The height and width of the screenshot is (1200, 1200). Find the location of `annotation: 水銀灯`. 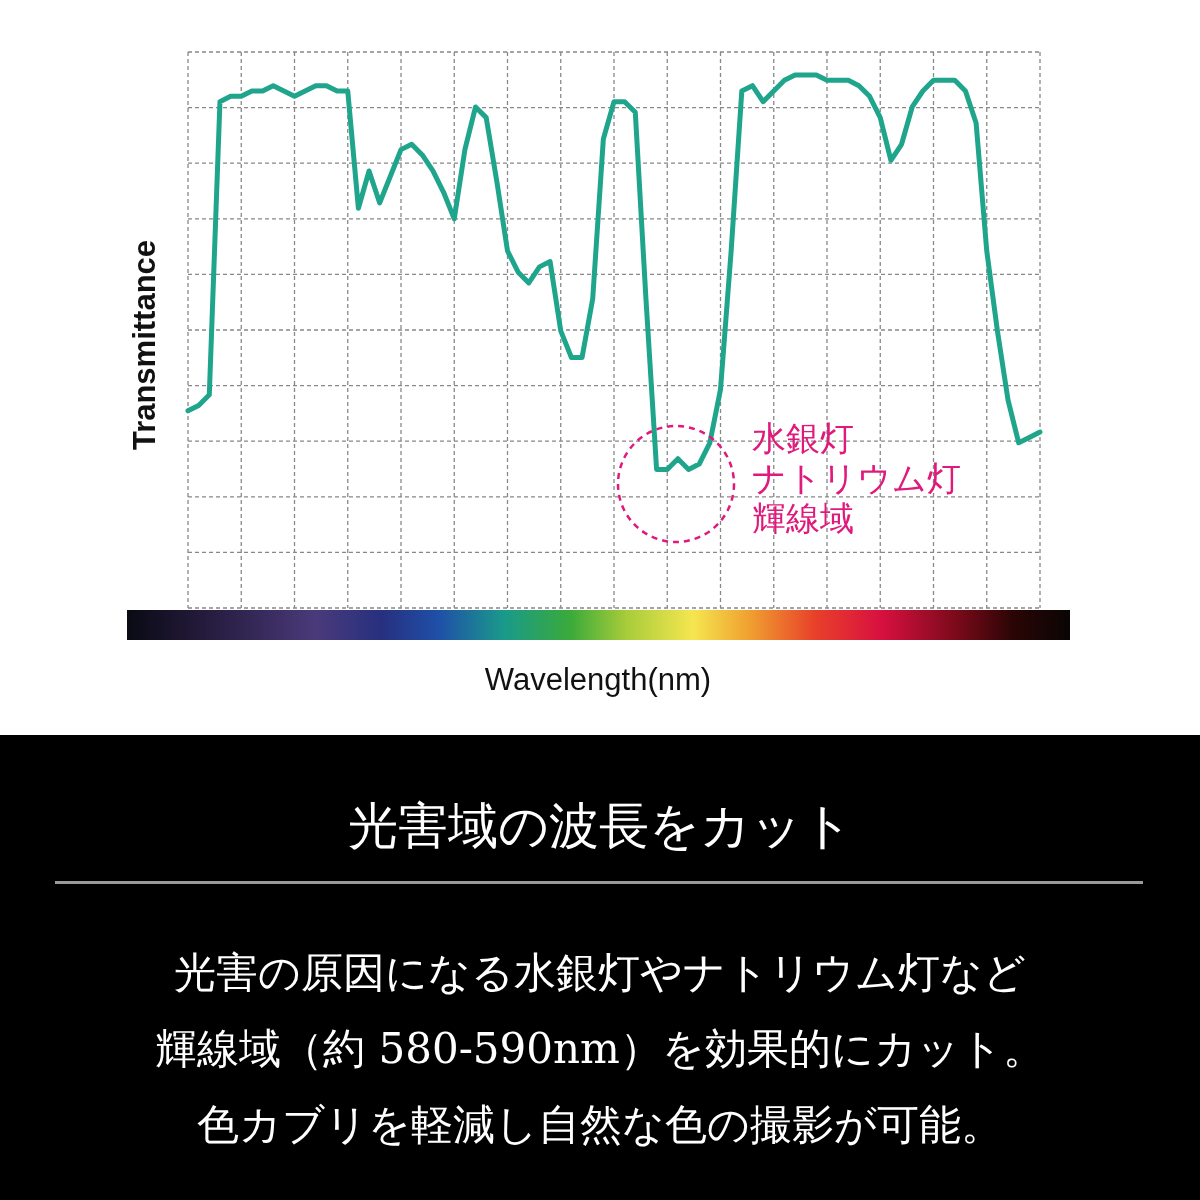

annotation: 水銀灯 is located at coordinates (803, 438).